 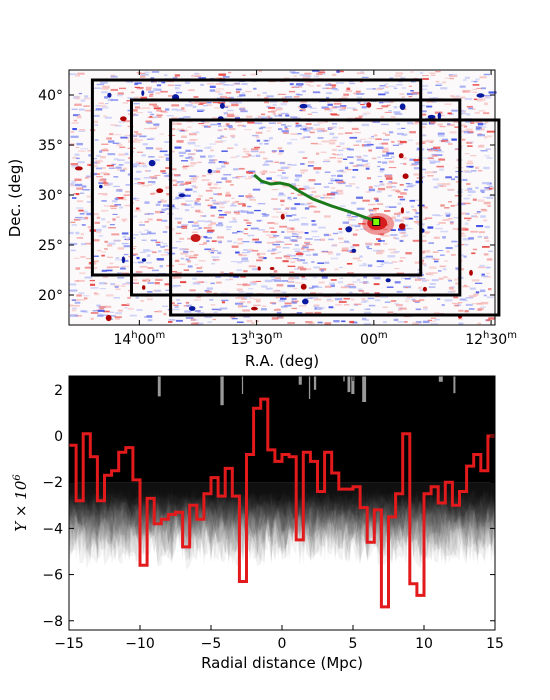 What do you see at coordinates (354, 250) in the screenshot?
I see `point-source` at bounding box center [354, 250].